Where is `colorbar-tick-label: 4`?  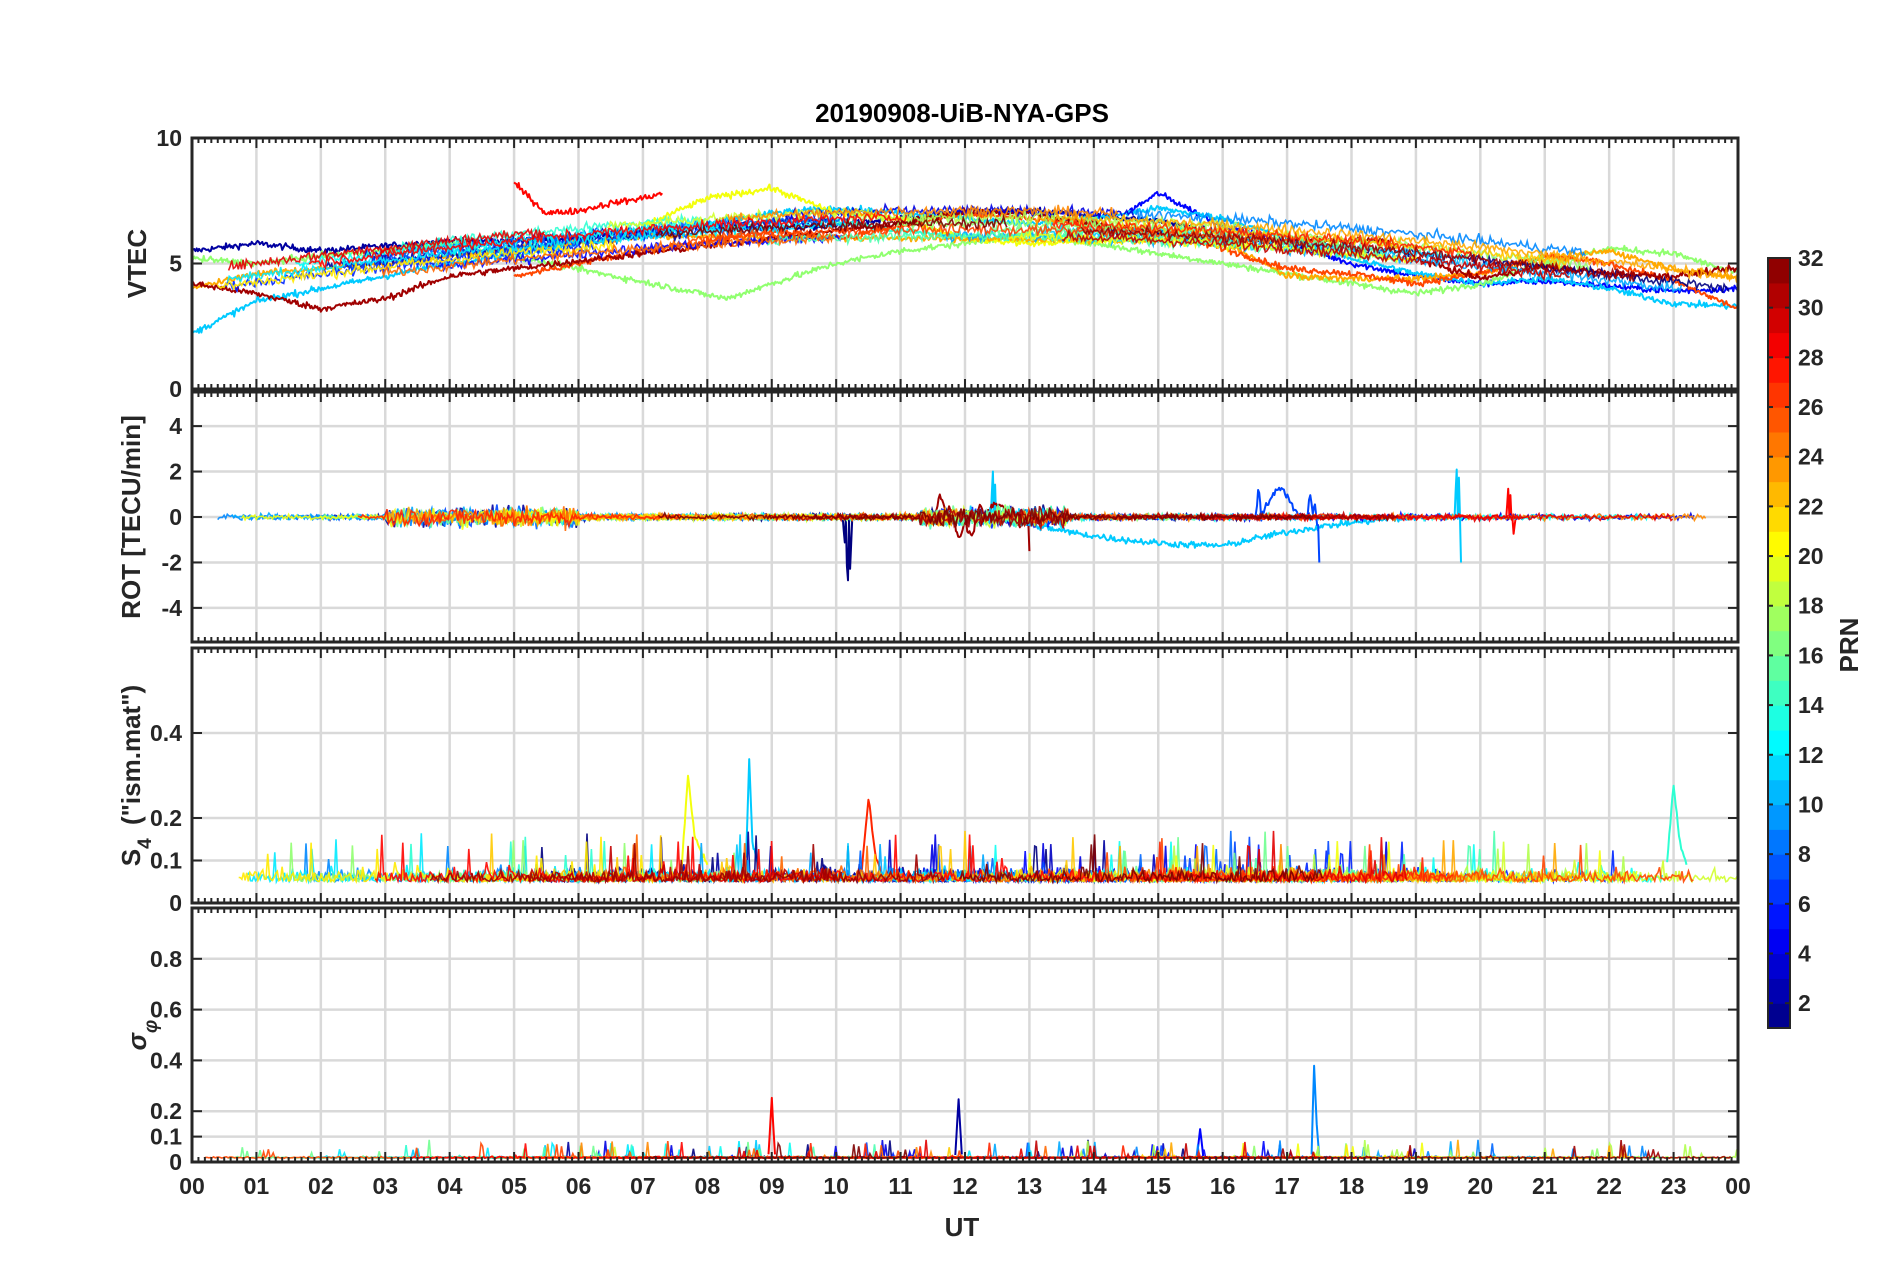
colorbar-tick-label: 4 is located at coordinates (1804, 953).